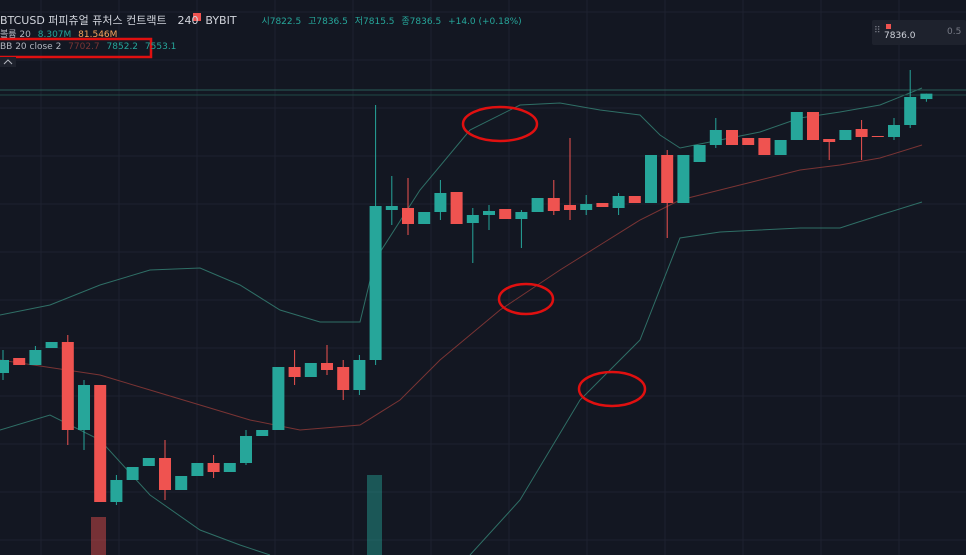 The width and height of the screenshot is (966, 555). What do you see at coordinates (160, 47) in the screenshot?
I see `bb-lower-value: 7553.1` at bounding box center [160, 47].